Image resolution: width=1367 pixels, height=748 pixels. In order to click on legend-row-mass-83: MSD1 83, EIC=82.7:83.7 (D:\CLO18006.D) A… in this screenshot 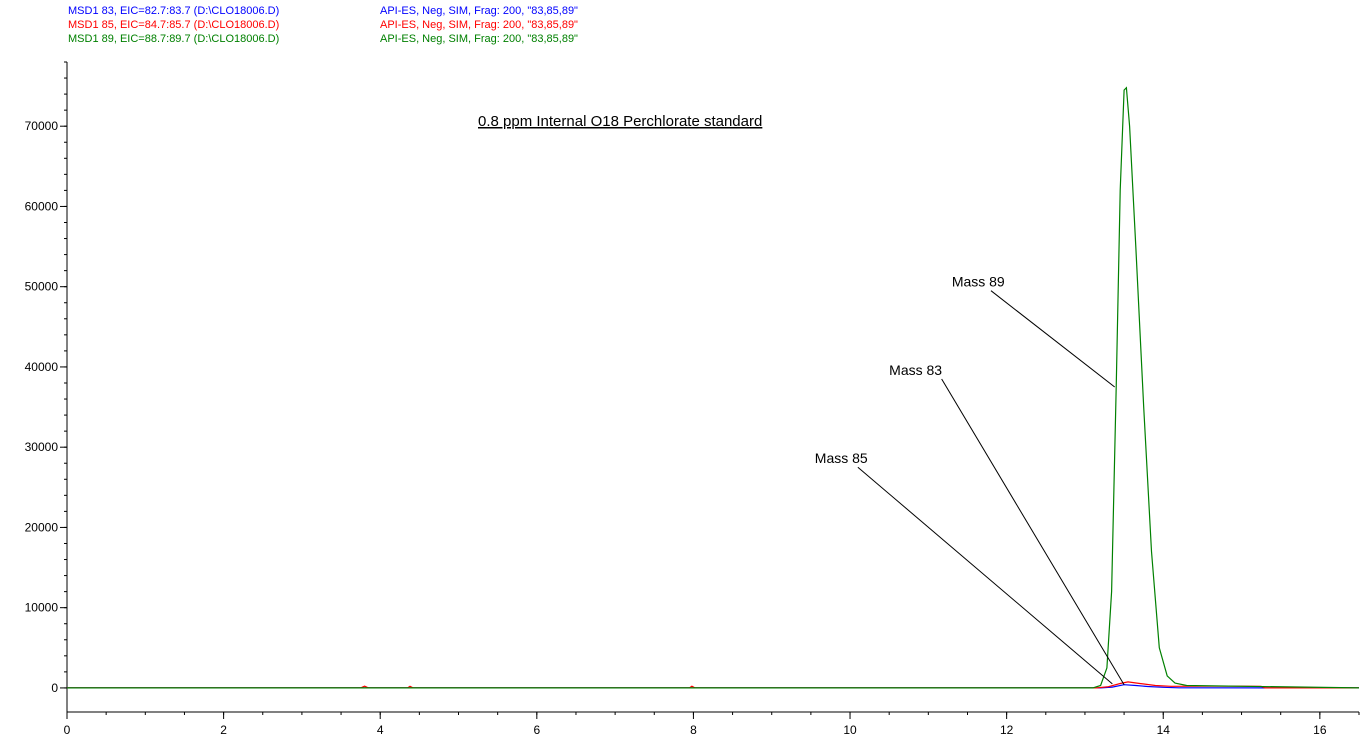, I will do `click(323, 11)`.